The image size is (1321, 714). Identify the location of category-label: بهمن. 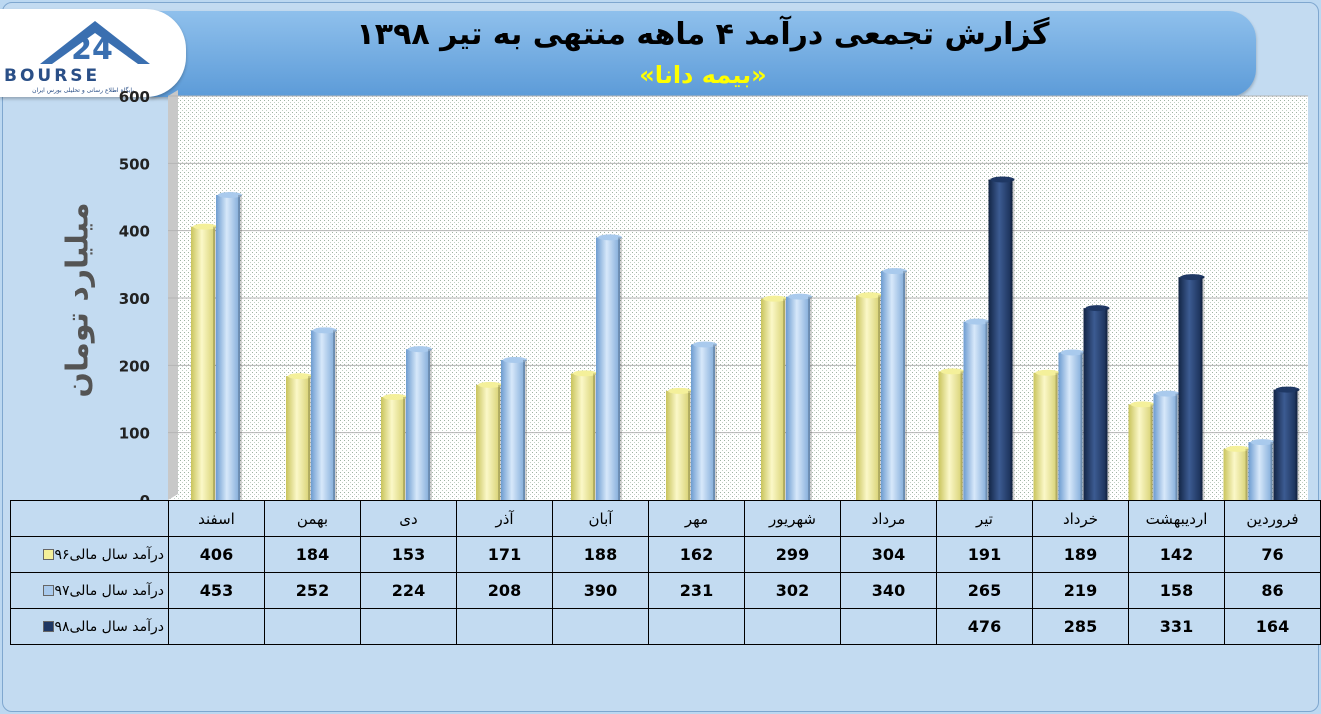
(312, 518).